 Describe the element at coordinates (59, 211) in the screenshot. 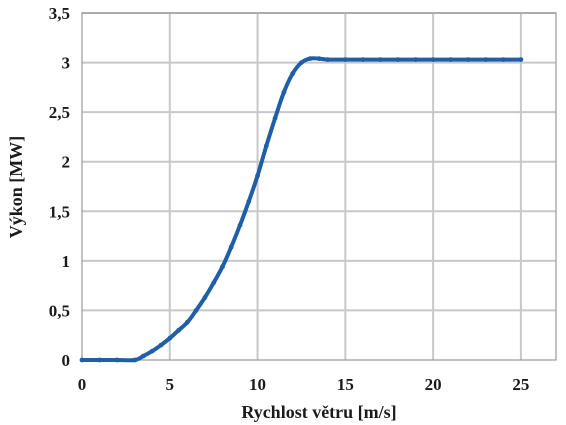

I see `y-tick-label: 1,5` at that location.